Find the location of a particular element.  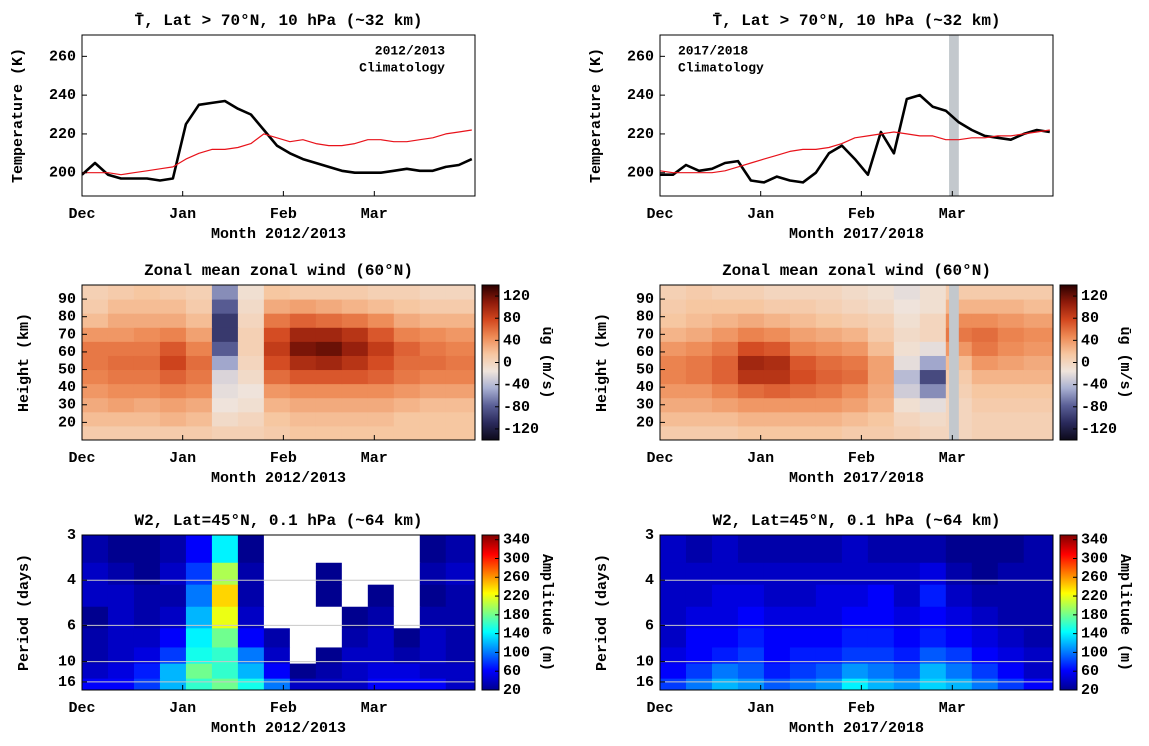

colorbar-label: Amplitude (m) is located at coordinates (1124, 612).